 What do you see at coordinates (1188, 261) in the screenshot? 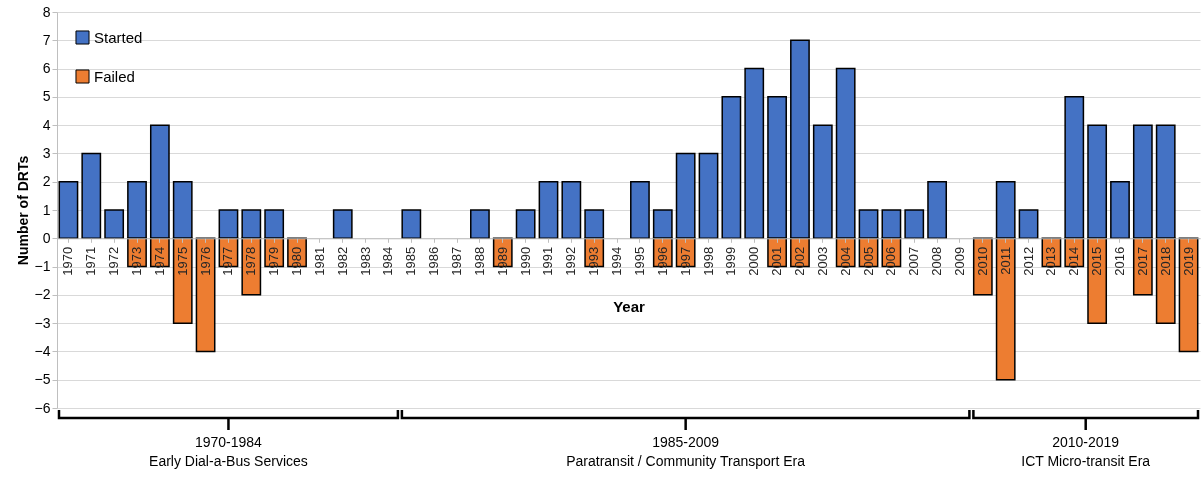
I see `x-tick-label: 2019` at bounding box center [1188, 261].